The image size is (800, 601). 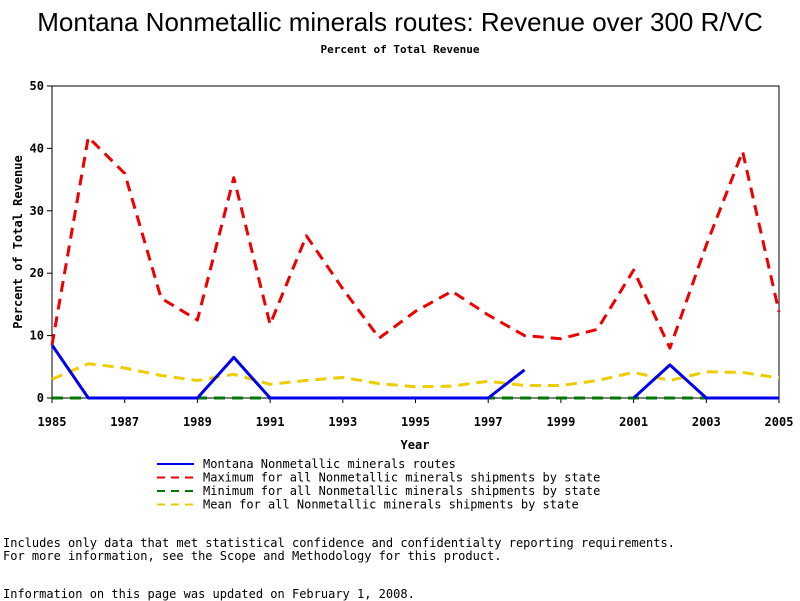 I want to click on x-tick-label: 1999, so click(x=560, y=422).